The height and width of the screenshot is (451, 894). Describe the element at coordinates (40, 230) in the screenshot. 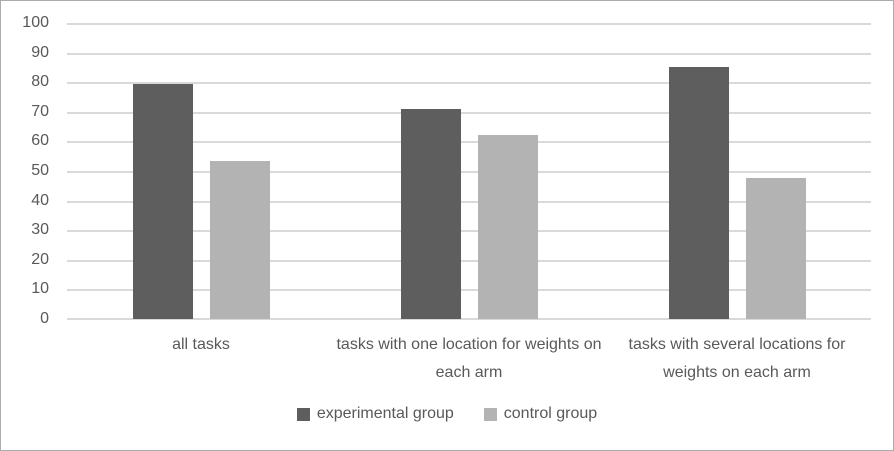

I see `y-tick-label-30: 30` at that location.